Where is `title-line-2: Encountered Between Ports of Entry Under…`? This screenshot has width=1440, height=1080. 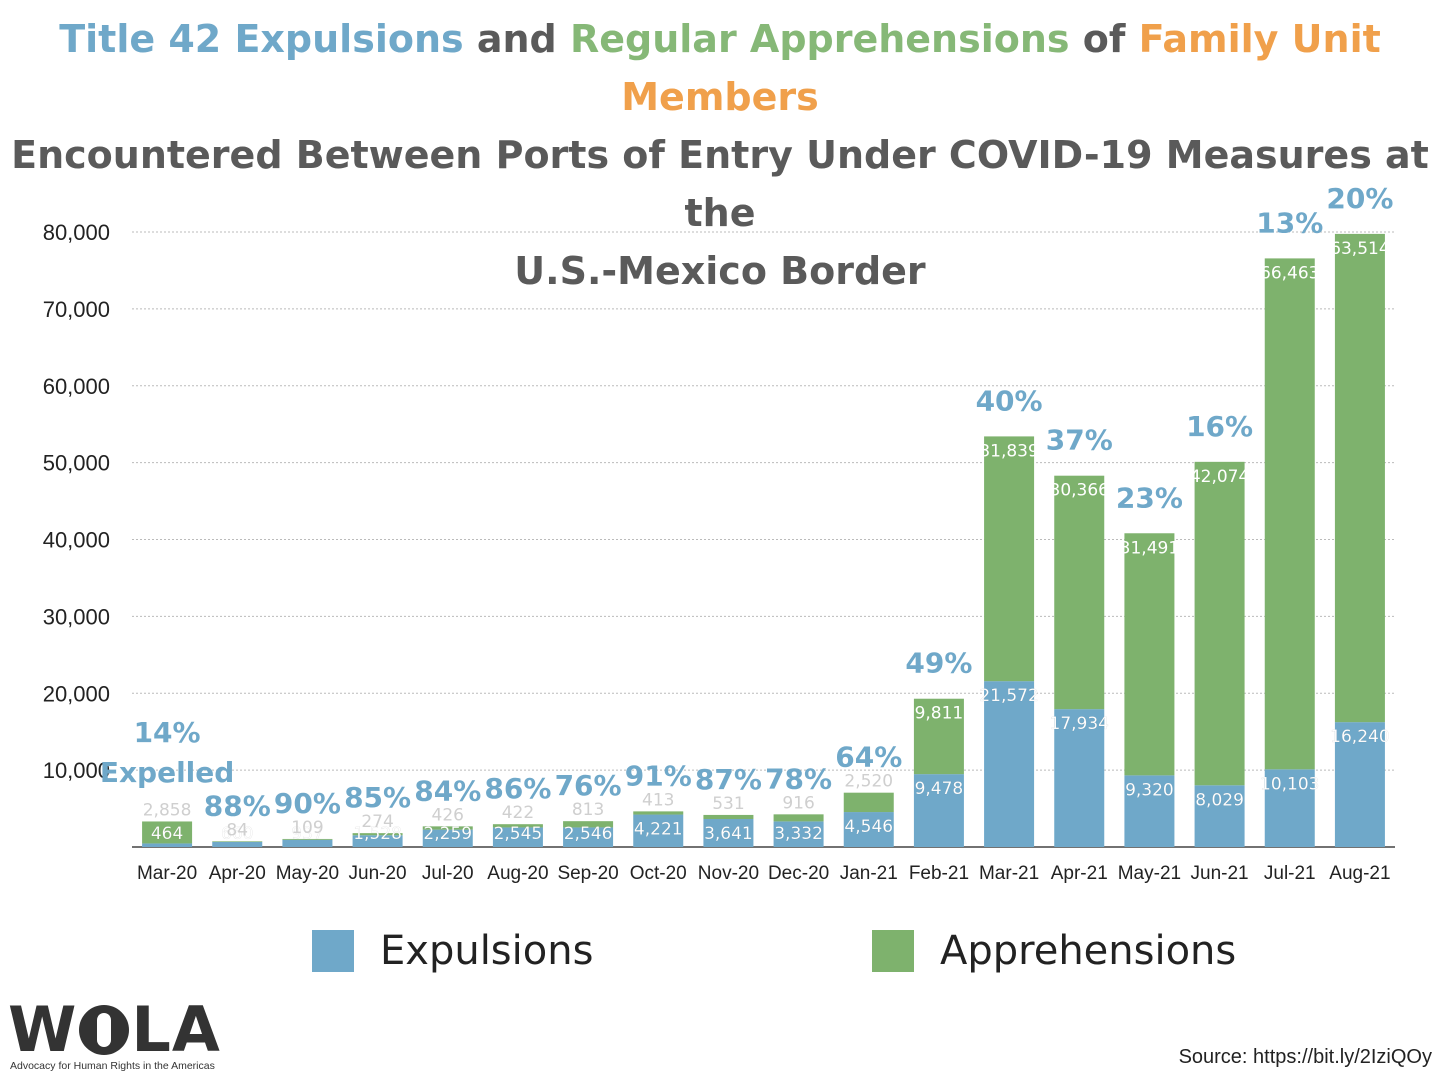
title-line-2: Encountered Between Ports of Entry Under… is located at coordinates (720, 184).